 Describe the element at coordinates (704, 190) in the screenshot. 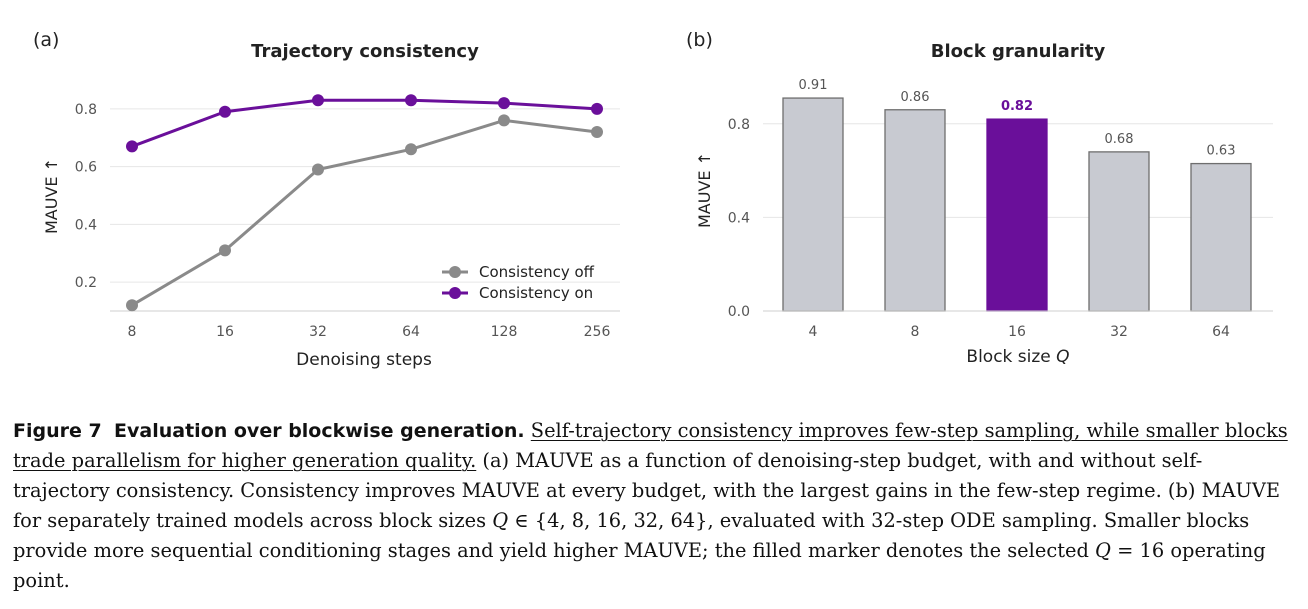

I see `chart-b-ylabel: MAUVE ↑` at that location.